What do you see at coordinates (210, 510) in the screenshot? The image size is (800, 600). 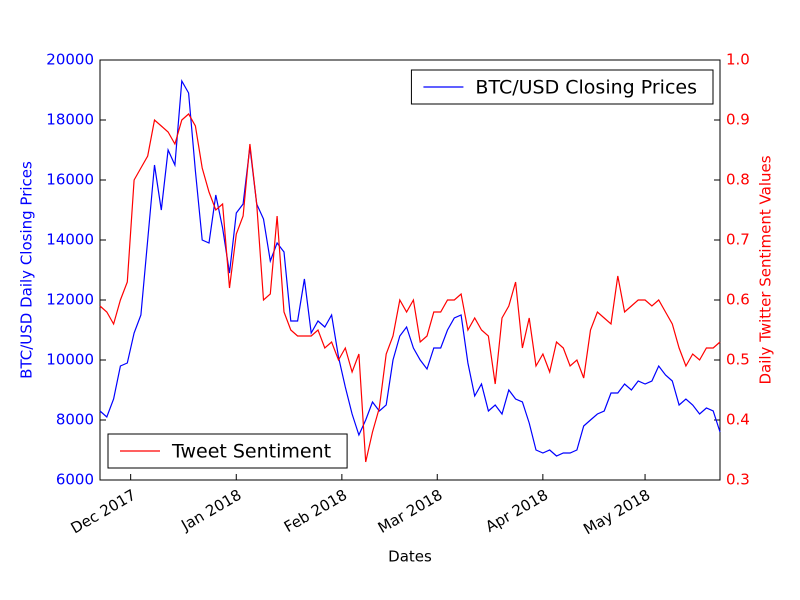 I see `x-tick-label: Jan 2018` at bounding box center [210, 510].